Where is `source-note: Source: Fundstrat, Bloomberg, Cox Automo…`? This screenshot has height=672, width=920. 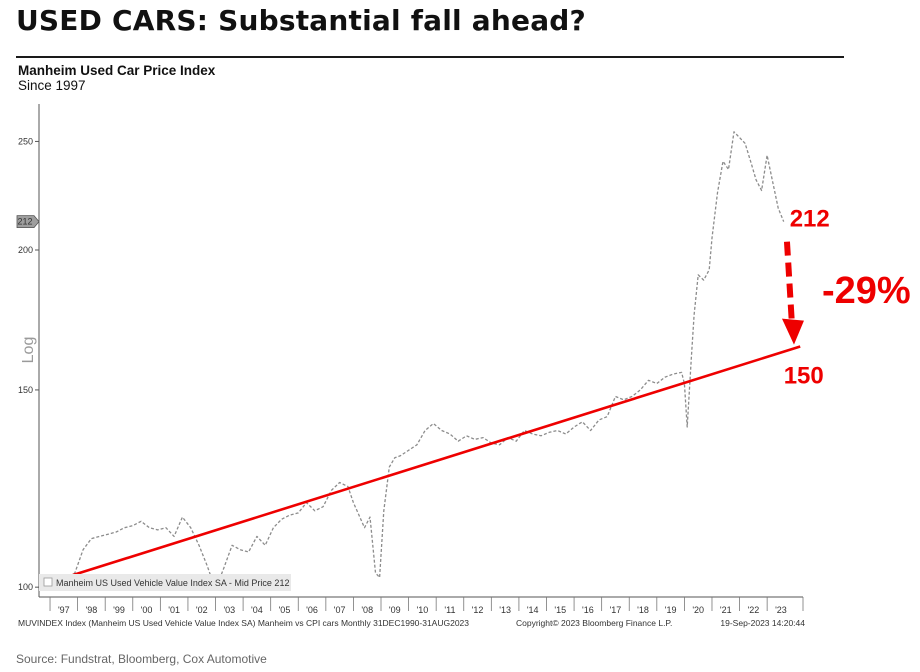 source-note: Source: Fundstrat, Bloomberg, Cox Automo… is located at coordinates (141, 659).